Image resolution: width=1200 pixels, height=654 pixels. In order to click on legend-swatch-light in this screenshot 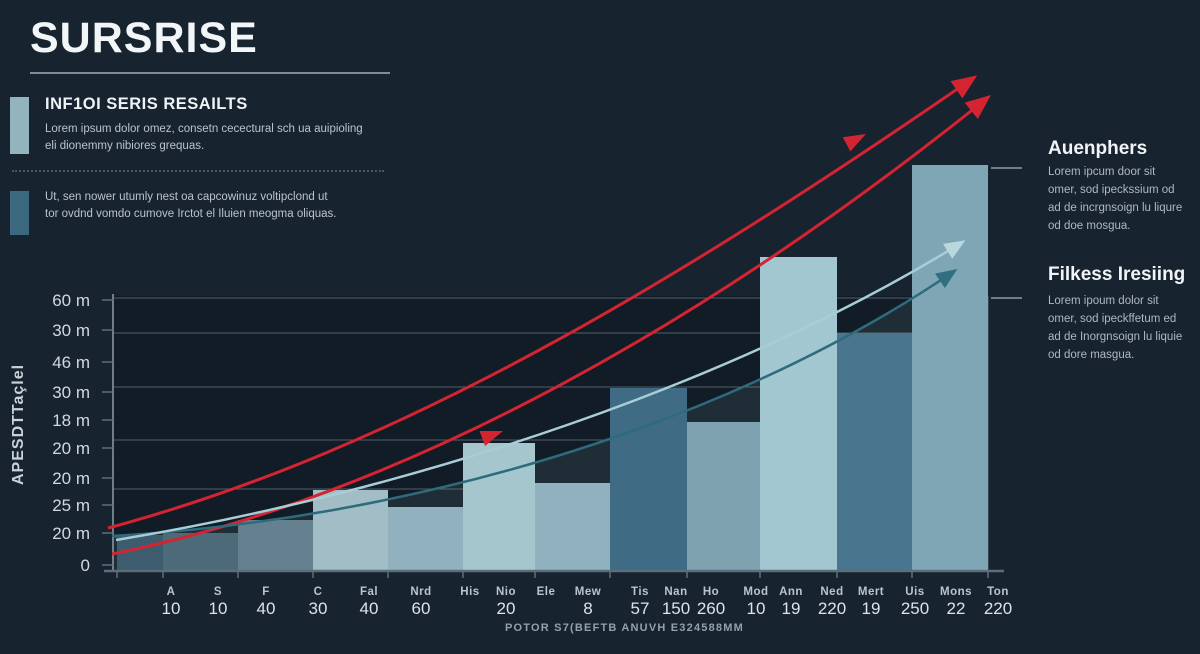, I will do `click(19, 125)`.